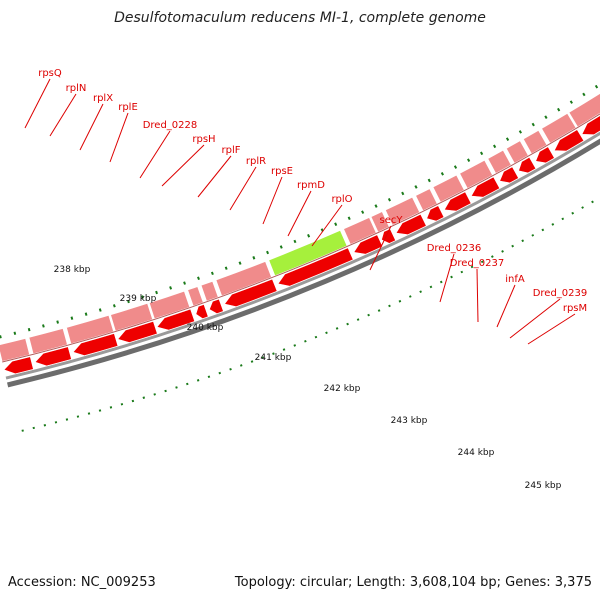 The image size is (600, 600). What do you see at coordinates (76, 88) in the screenshot?
I see `gene-label: rplN` at bounding box center [76, 88].